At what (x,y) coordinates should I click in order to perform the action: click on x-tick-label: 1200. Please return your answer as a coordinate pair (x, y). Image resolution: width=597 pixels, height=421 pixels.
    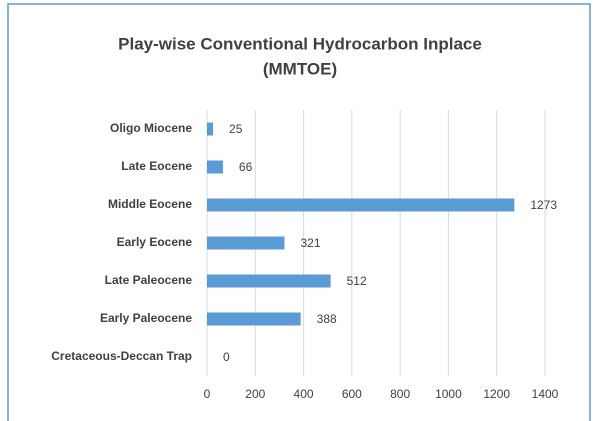
    Looking at the image, I should click on (496, 394).